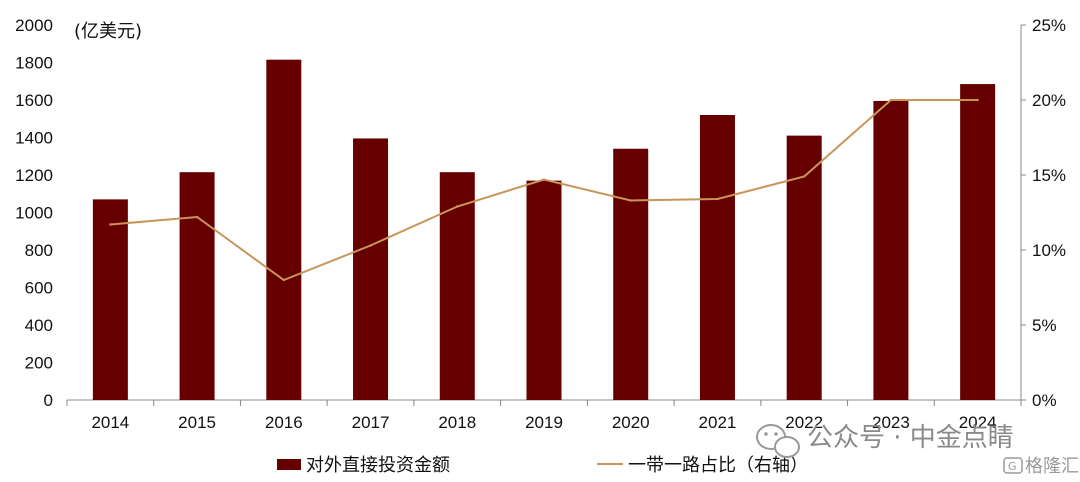 This screenshot has height=482, width=1080. What do you see at coordinates (631, 422) in the screenshot?
I see `x-tick-label: 2020` at bounding box center [631, 422].